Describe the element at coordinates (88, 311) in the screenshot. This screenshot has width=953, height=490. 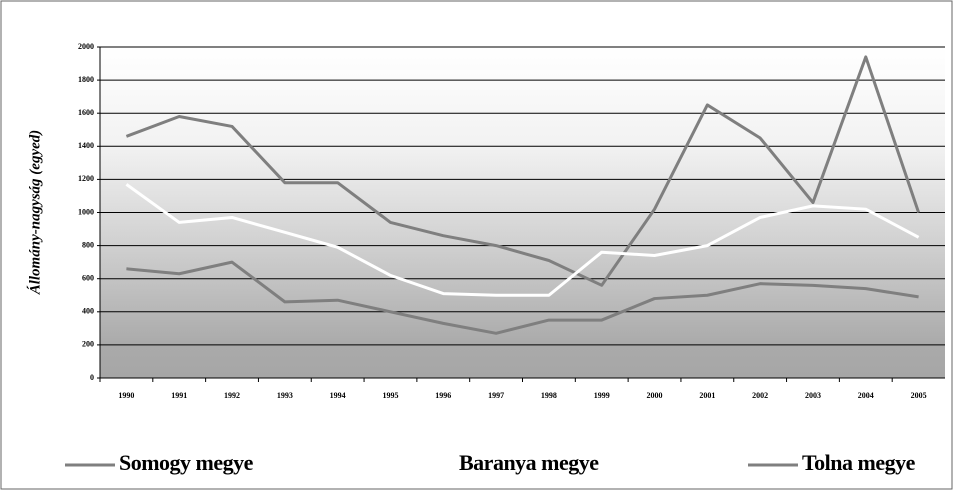
I see `y-tick-label: 400` at that location.